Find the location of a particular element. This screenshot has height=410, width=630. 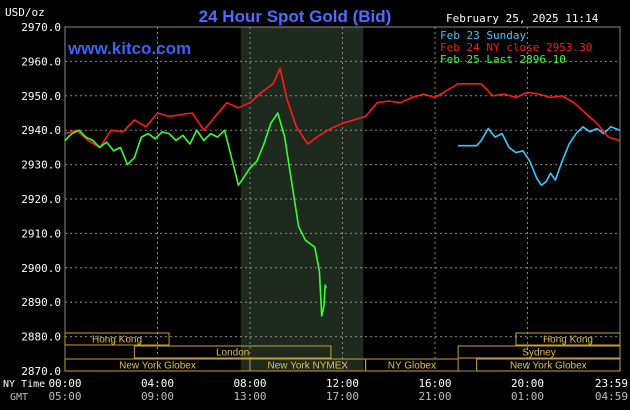

x-tick-label: 04:59 is located at coordinates (611, 396).